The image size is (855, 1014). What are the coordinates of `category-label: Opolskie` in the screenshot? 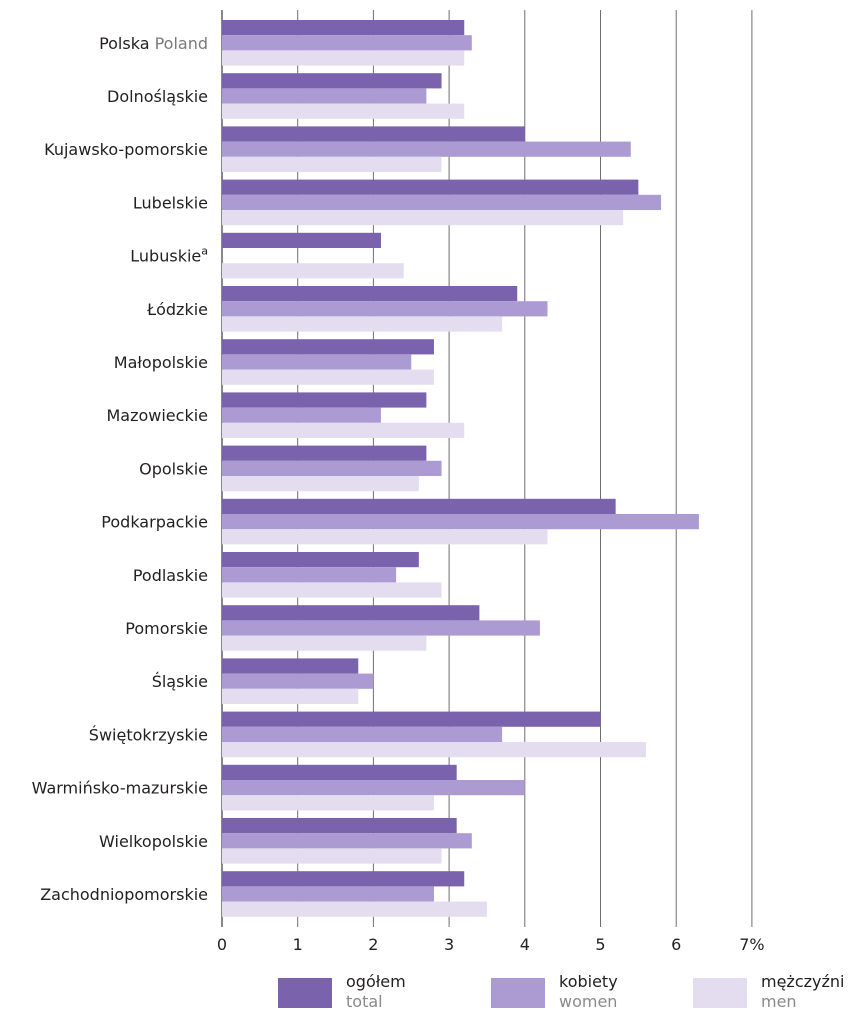 It's located at (173, 468).